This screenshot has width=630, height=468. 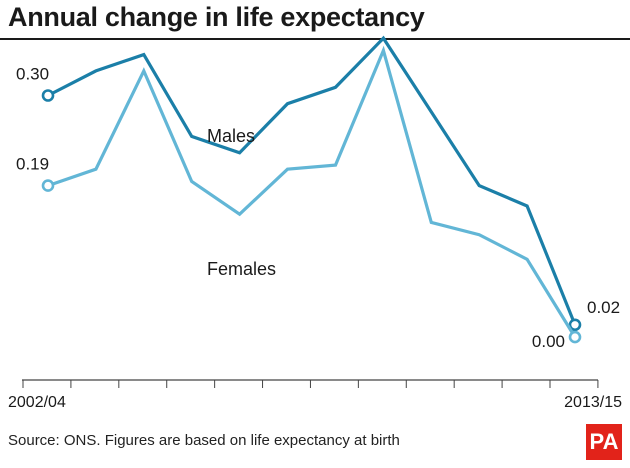 What do you see at coordinates (241, 269) in the screenshot?
I see `series-name-label-females: Females` at bounding box center [241, 269].